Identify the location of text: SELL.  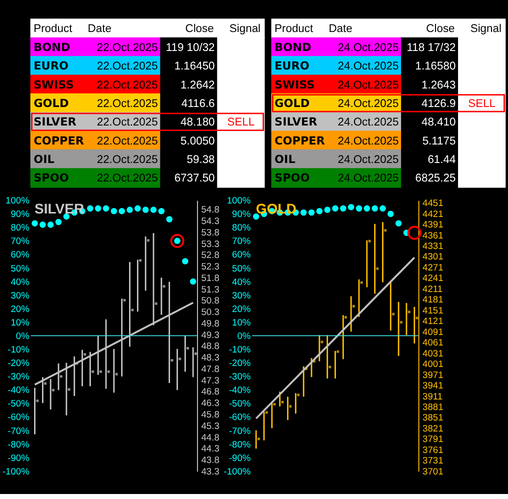
(241, 122).